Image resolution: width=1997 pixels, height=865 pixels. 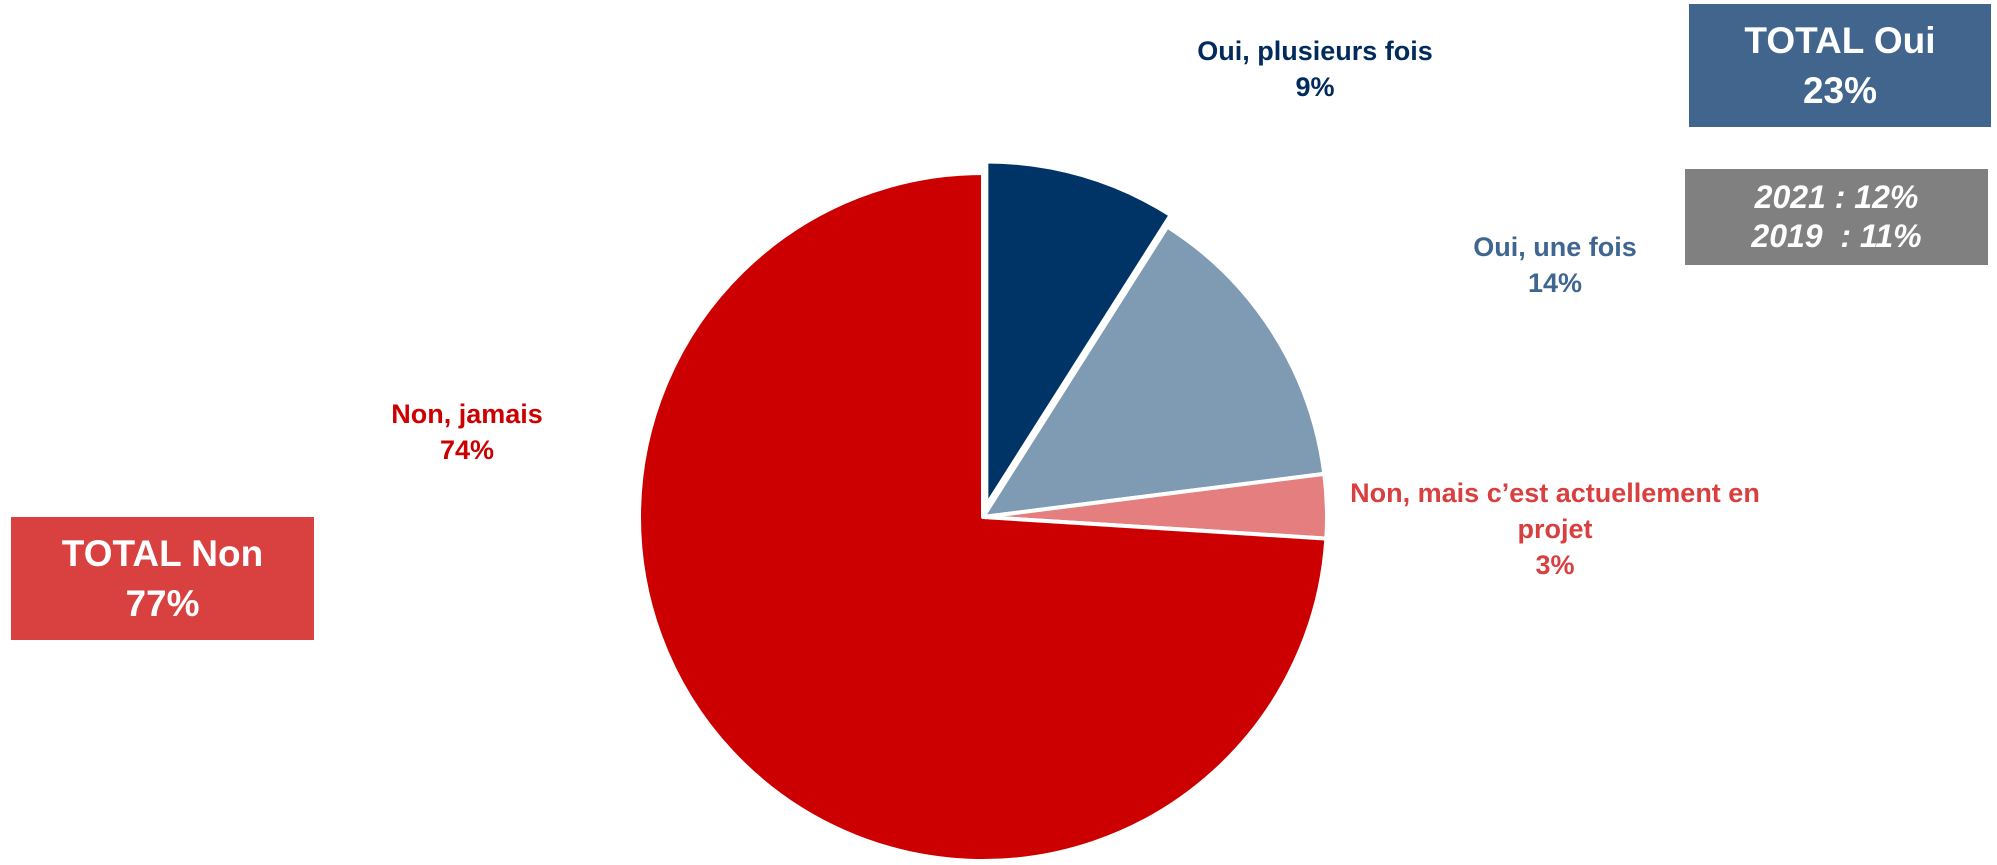 What do you see at coordinates (467, 414) in the screenshot?
I see `slice-label-name: Non, jamais` at bounding box center [467, 414].